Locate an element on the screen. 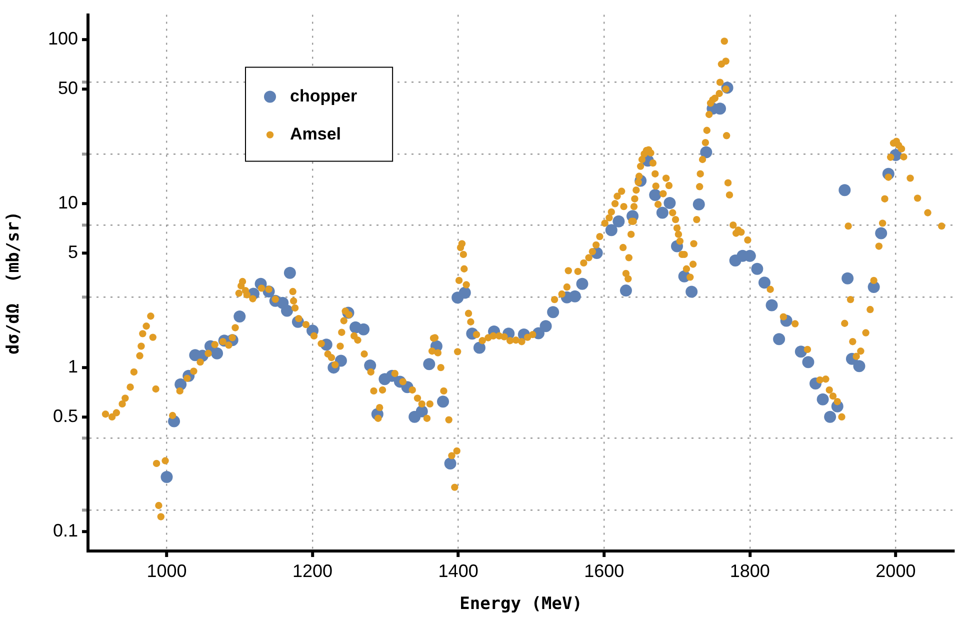 The height and width of the screenshot is (619, 960). x-tick-label: 2000 is located at coordinates (896, 570).